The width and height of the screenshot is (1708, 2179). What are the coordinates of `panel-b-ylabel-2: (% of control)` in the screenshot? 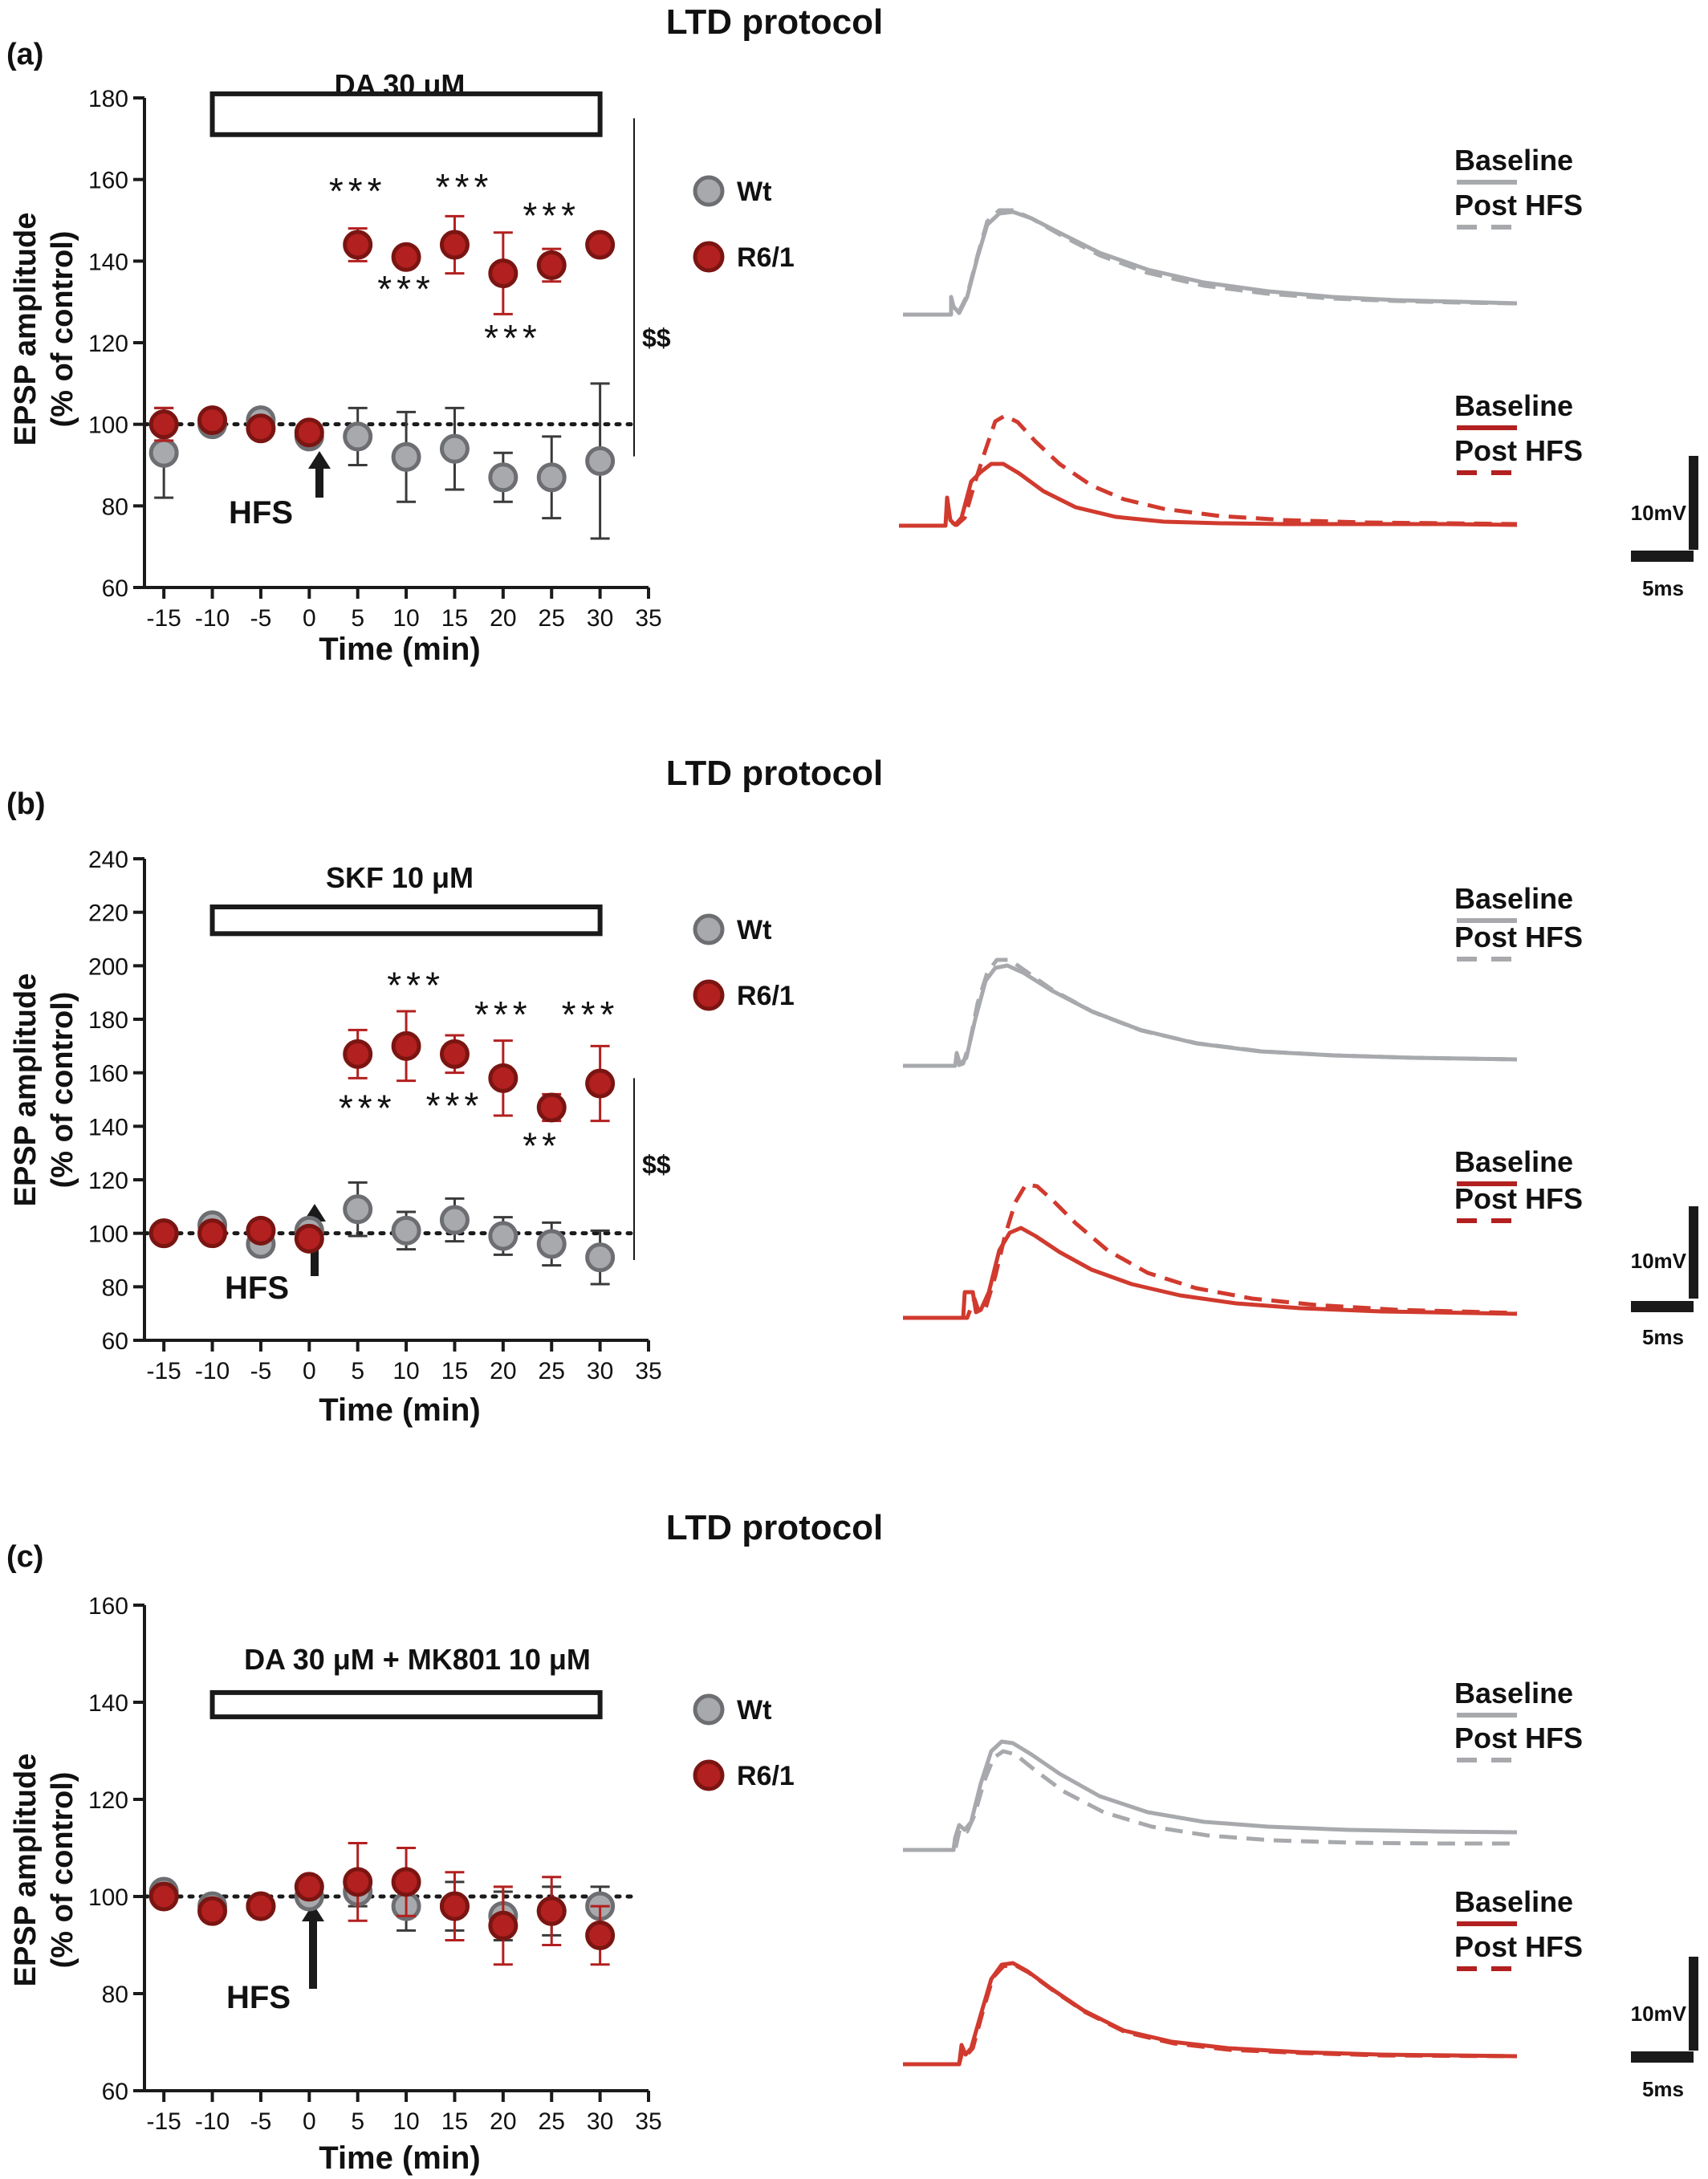 It's located at (63, 1090).